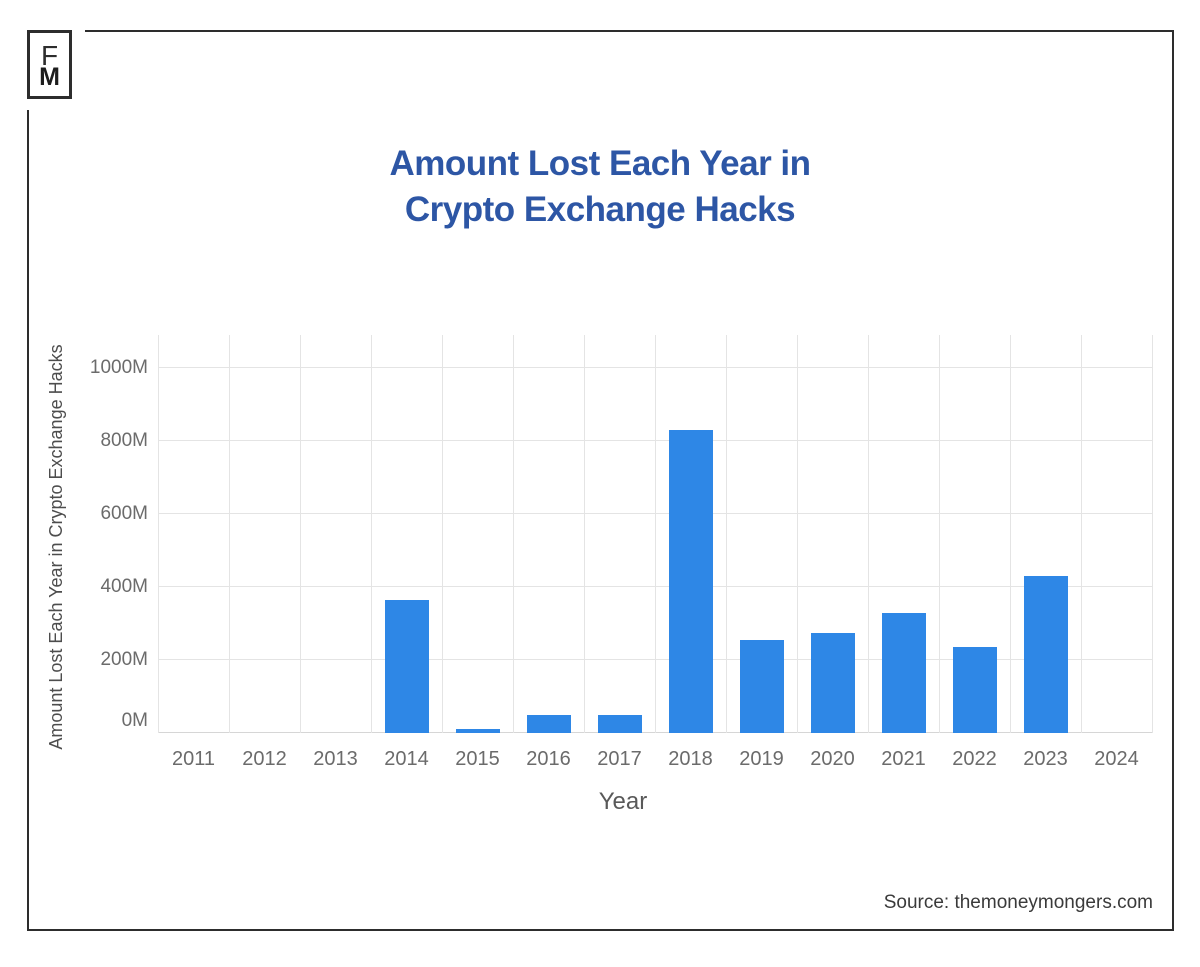  I want to click on y-tick-1000M: 1000M, so click(118, 367).